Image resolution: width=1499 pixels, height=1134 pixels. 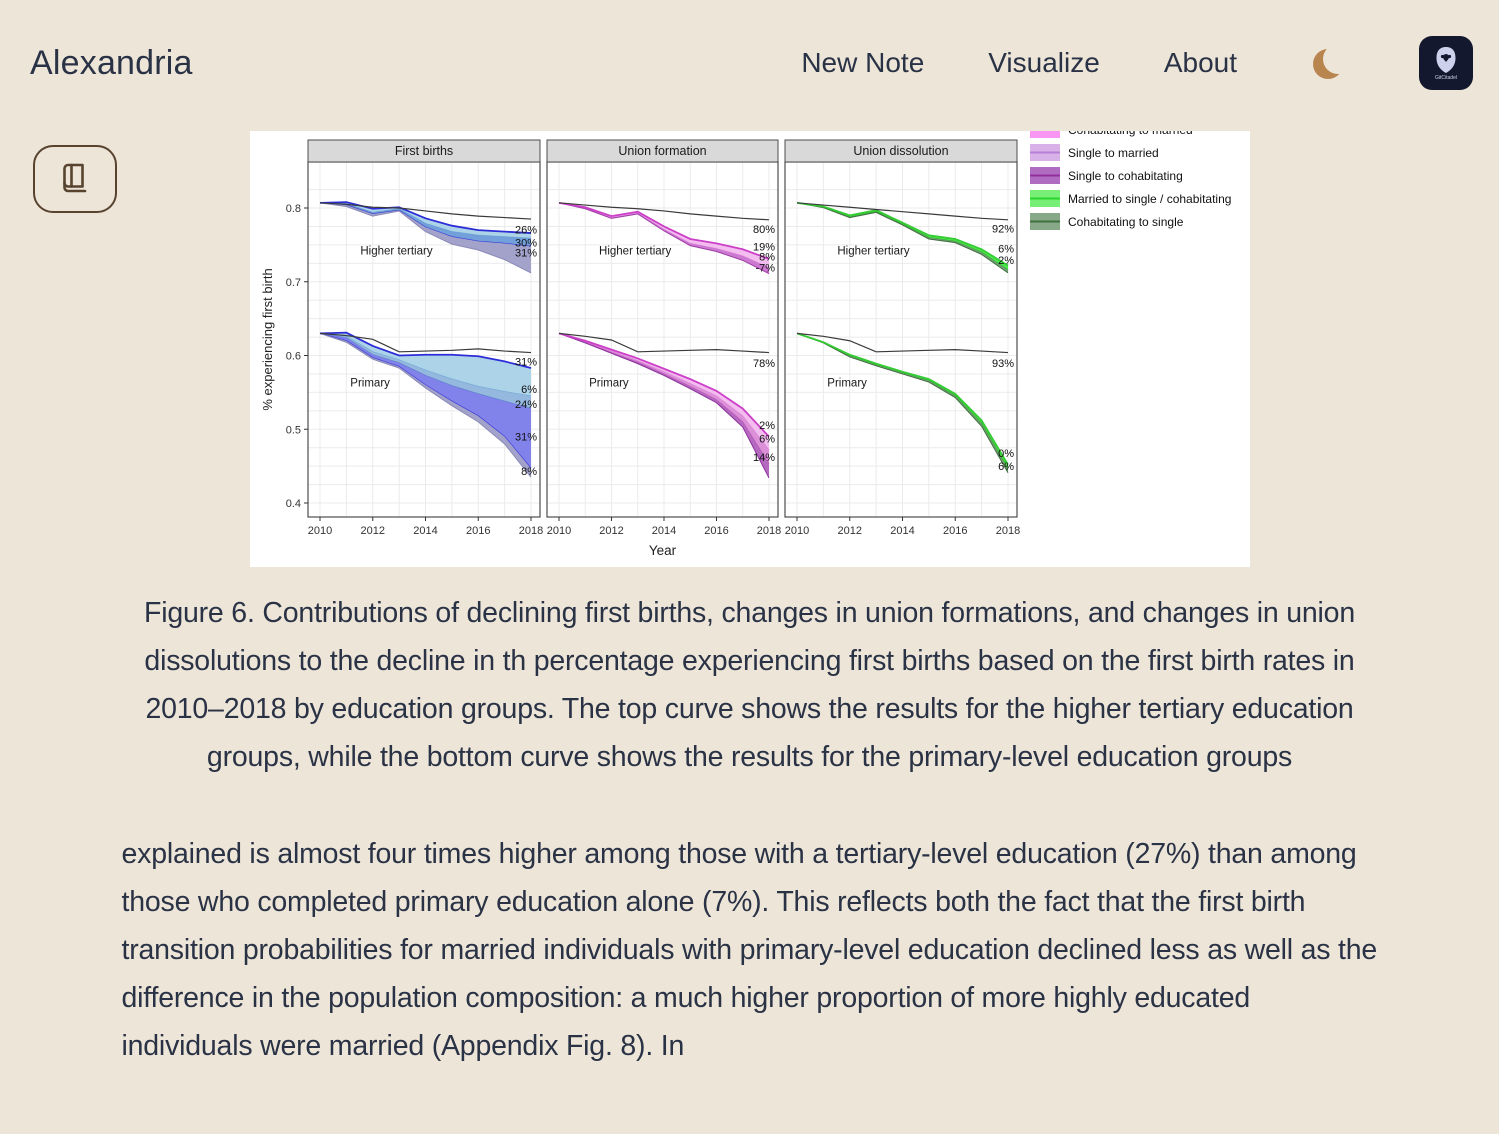 What do you see at coordinates (1006, 454) in the screenshot?
I see `percent-label: 0%` at bounding box center [1006, 454].